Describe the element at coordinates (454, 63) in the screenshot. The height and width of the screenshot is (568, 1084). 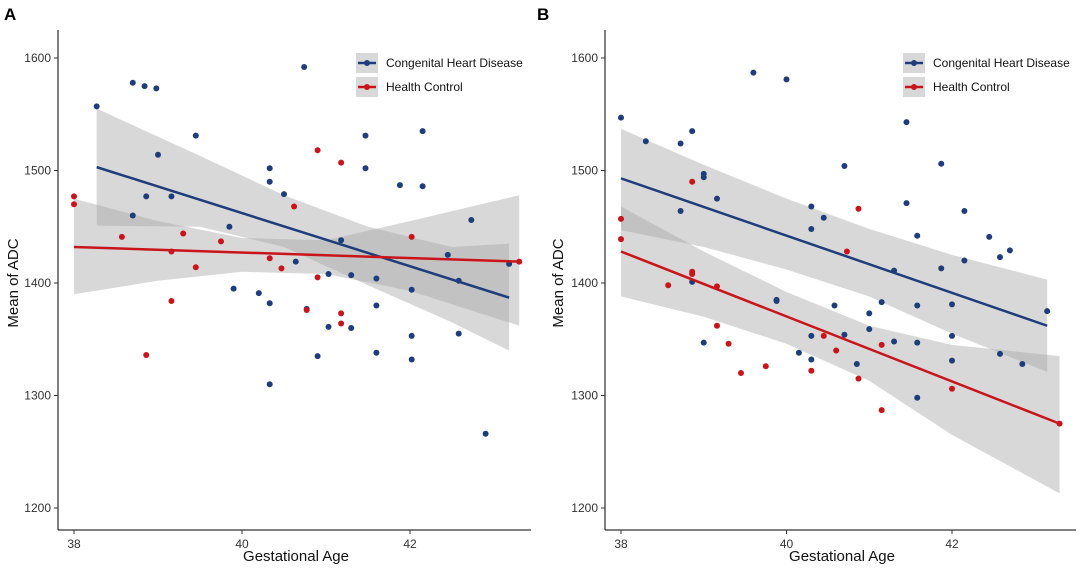
I see `legend-label-chd: Congenital Heart Disease` at that location.